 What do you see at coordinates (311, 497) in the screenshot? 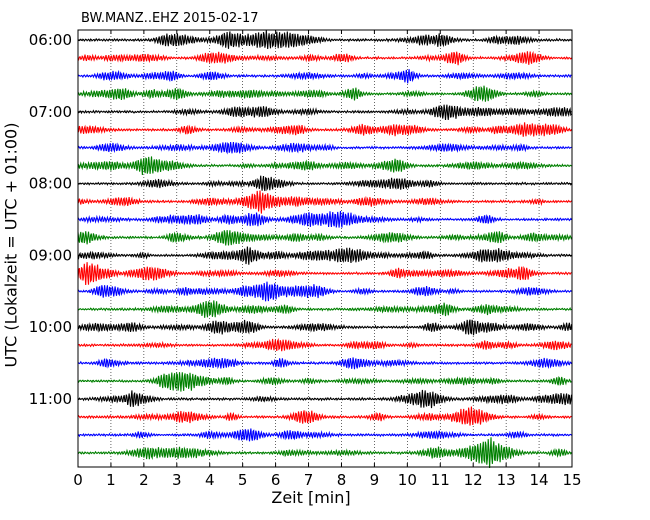
I see `x-axis-label: Zeit [min]` at bounding box center [311, 497].